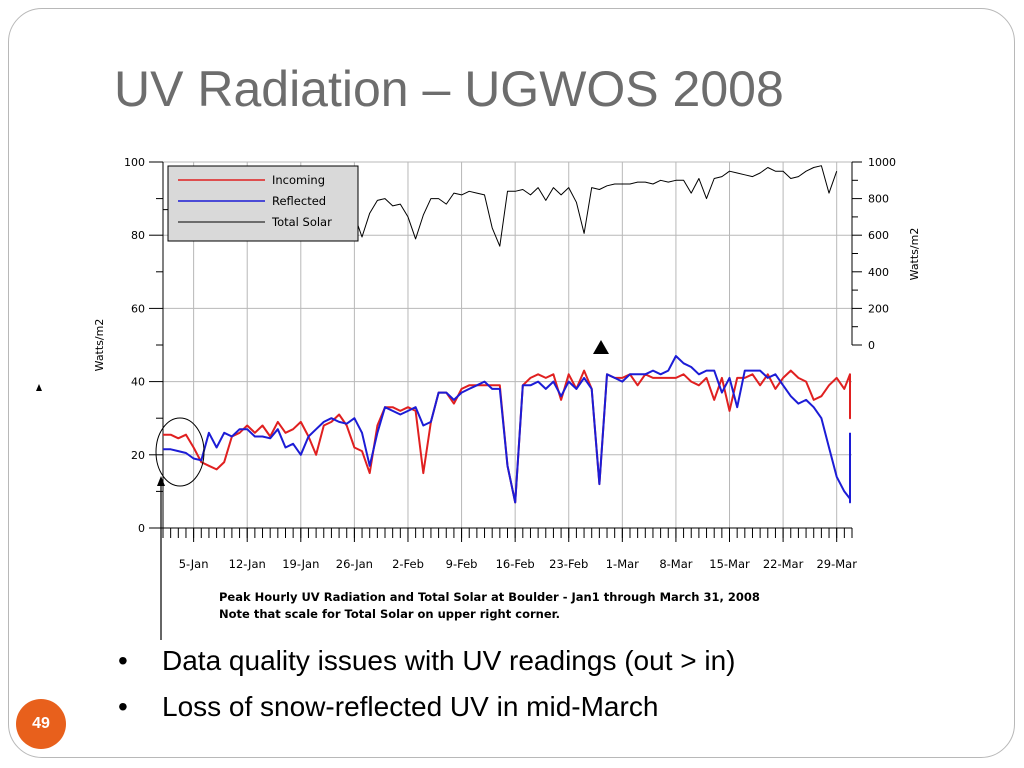 The image size is (1024, 768). Describe the element at coordinates (161, 481) in the screenshot. I see `pointer-arrowhead-icon` at that location.